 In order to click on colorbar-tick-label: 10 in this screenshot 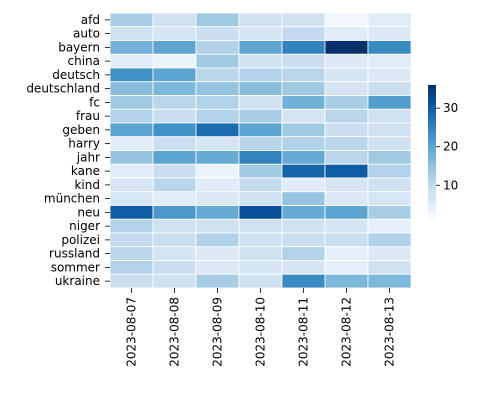, I will do `click(450, 185)`.